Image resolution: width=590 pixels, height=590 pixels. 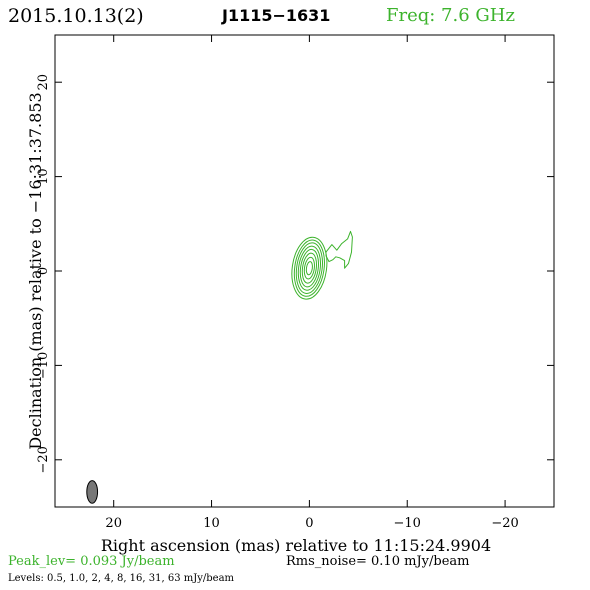 I want to click on rms-noise: Rms_noise= 0.10 mJy/beam, so click(x=378, y=561).